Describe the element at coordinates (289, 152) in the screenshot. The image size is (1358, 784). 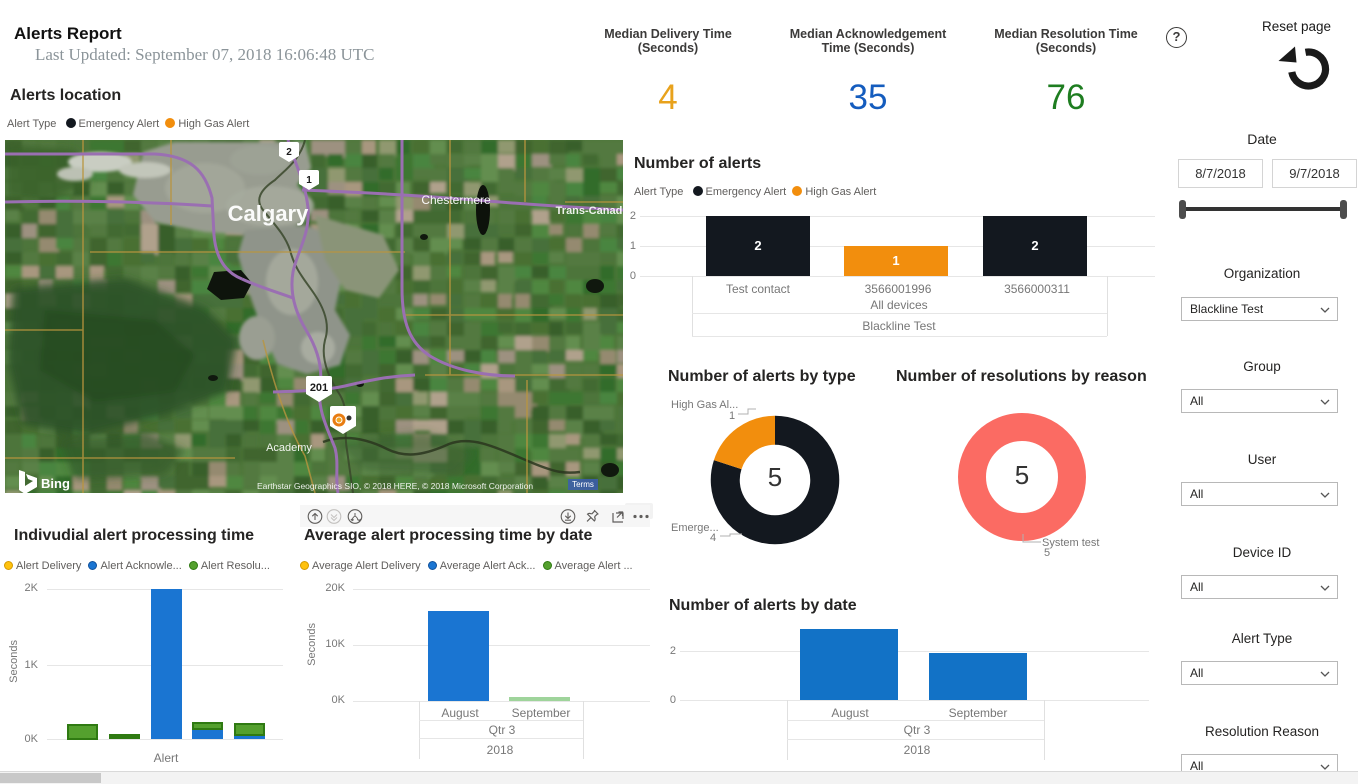
I see `svg-text: 2` at that location.